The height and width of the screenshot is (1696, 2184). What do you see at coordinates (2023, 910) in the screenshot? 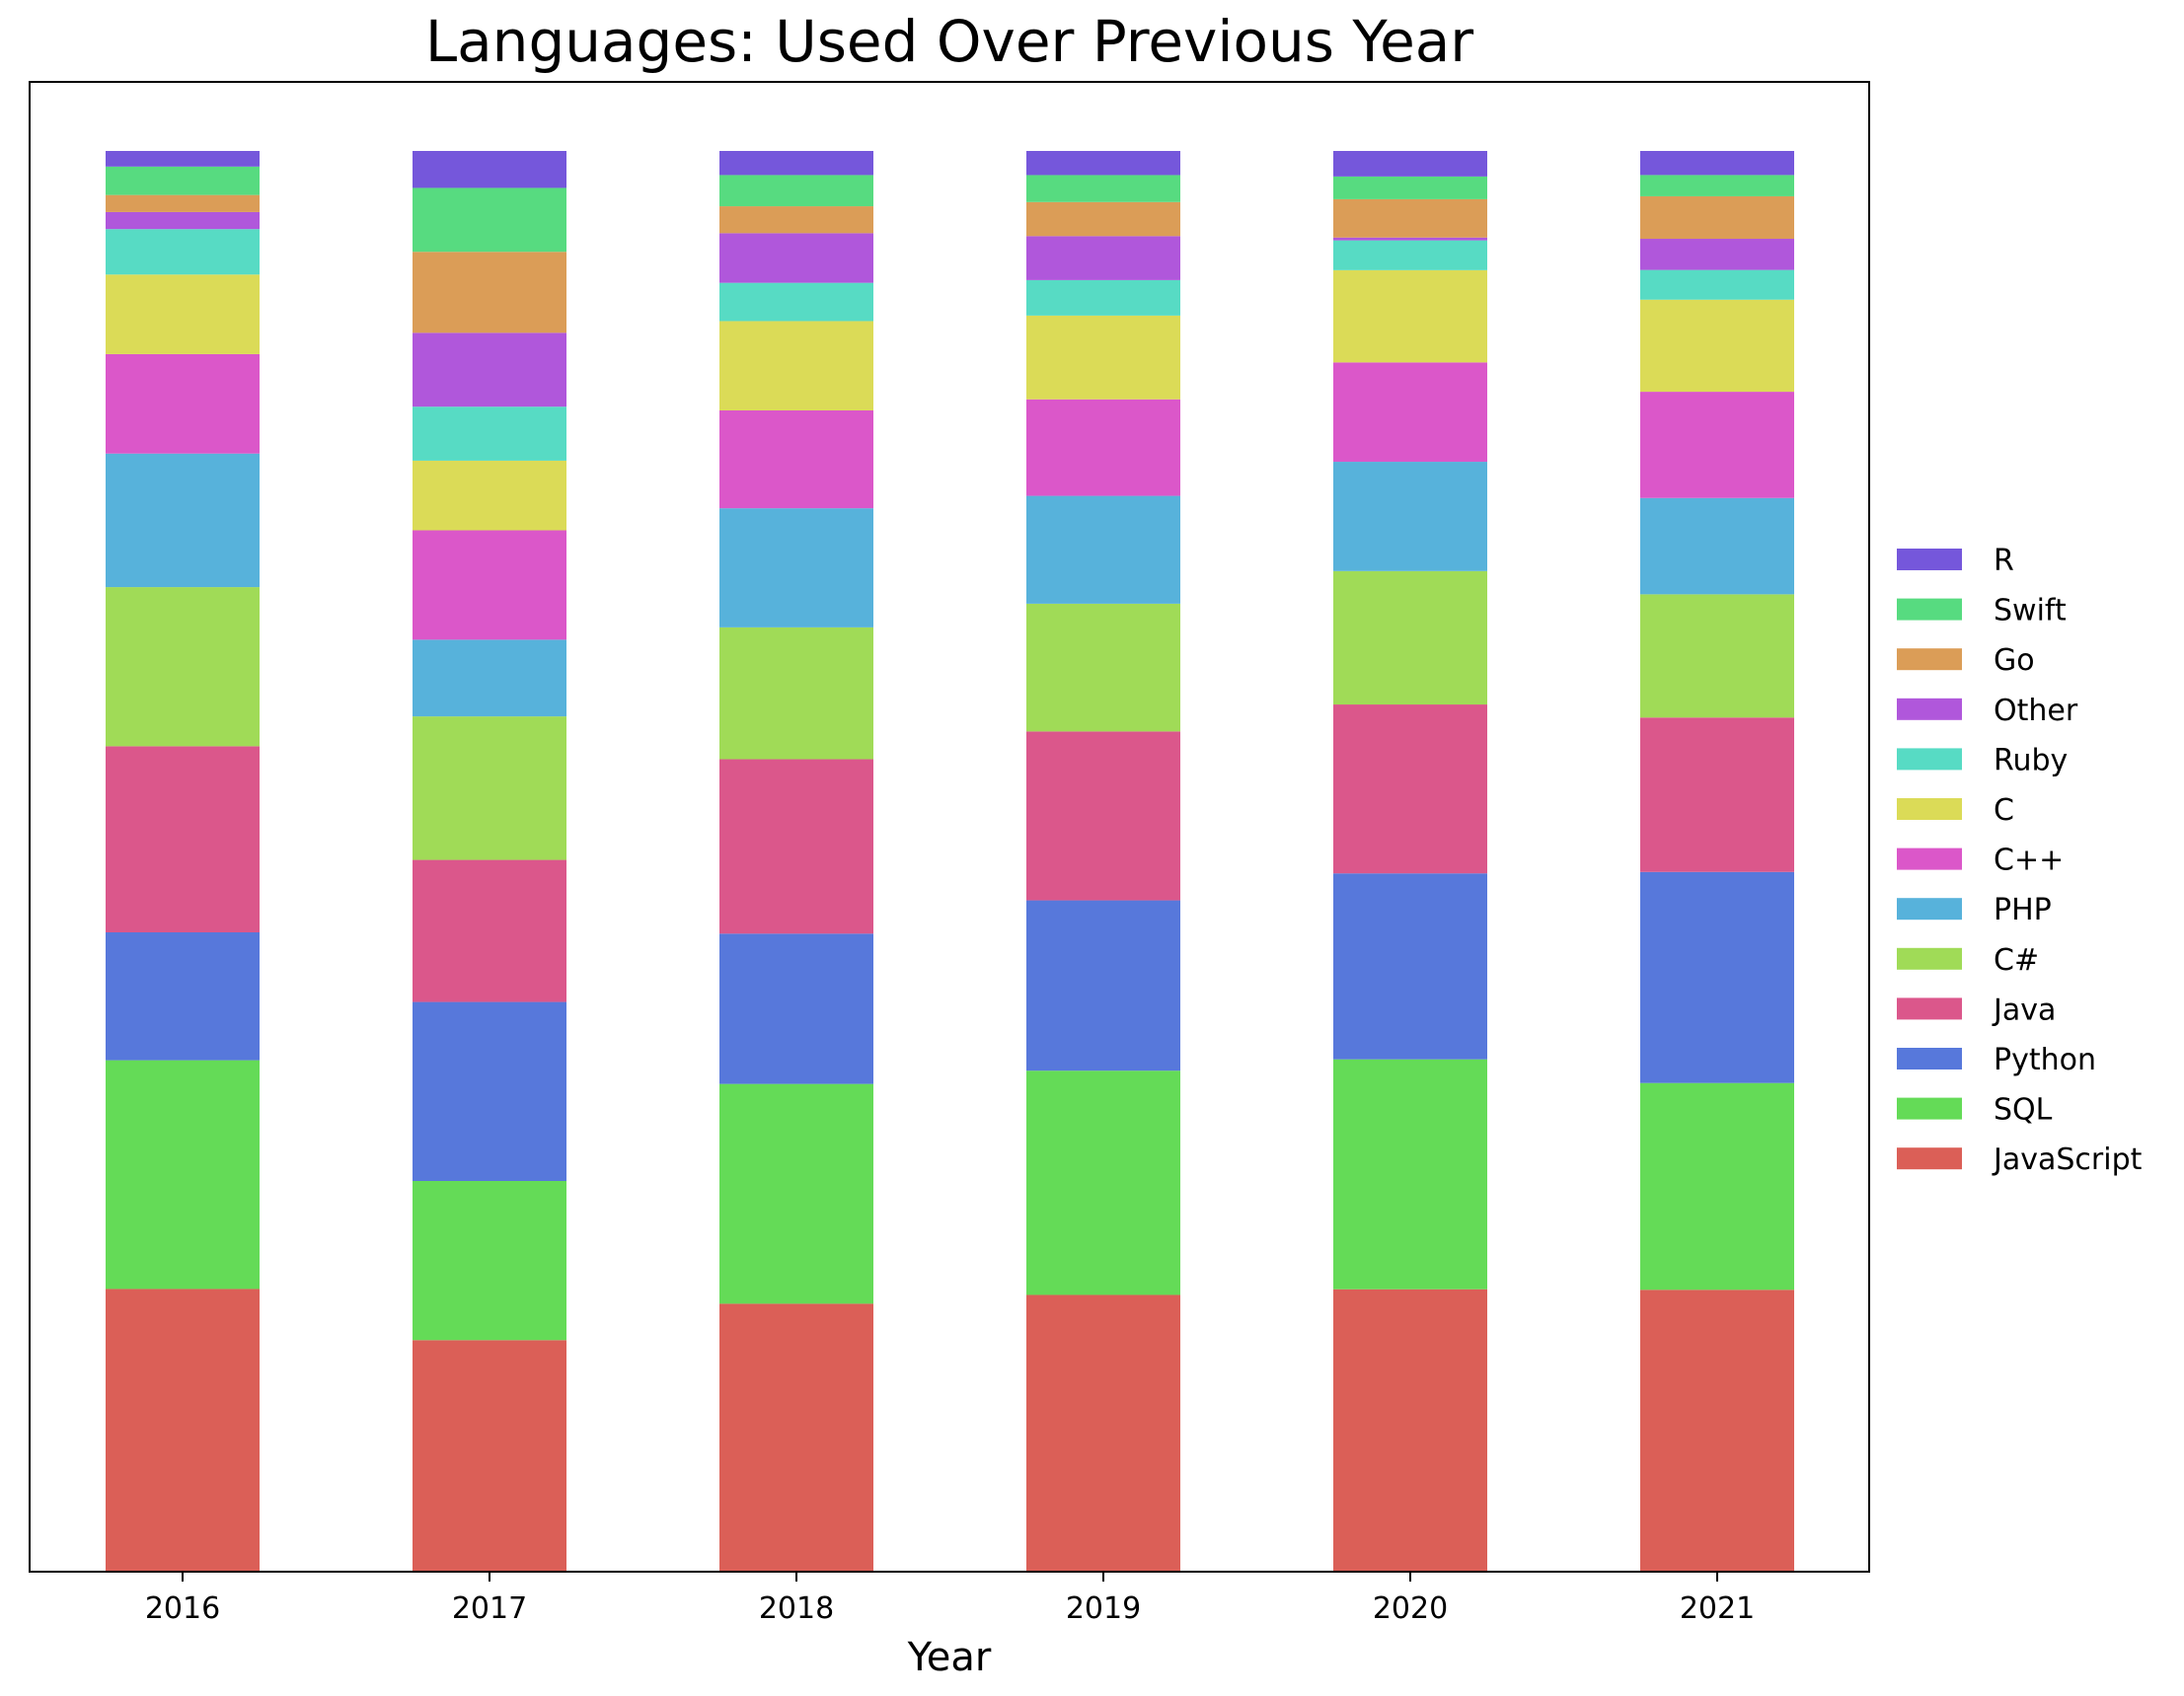
I see `legend-label-php: PHP` at bounding box center [2023, 910].